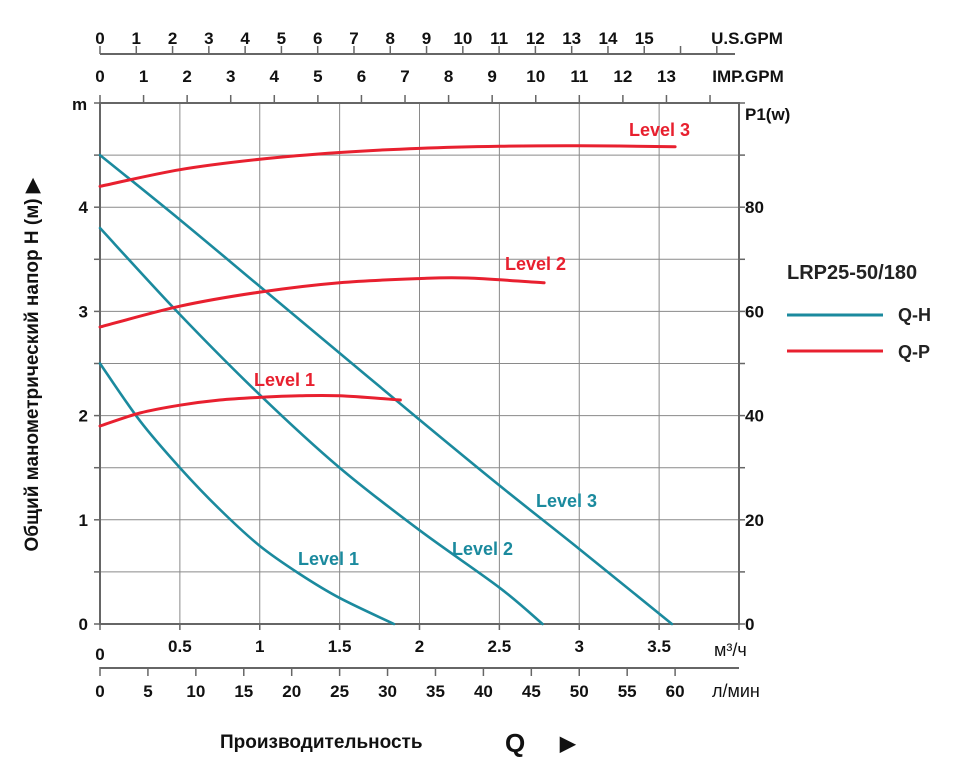 The width and height of the screenshot is (959, 765). Describe the element at coordinates (515, 743) in the screenshot. I see `x-axis-symbol: Q` at that location.